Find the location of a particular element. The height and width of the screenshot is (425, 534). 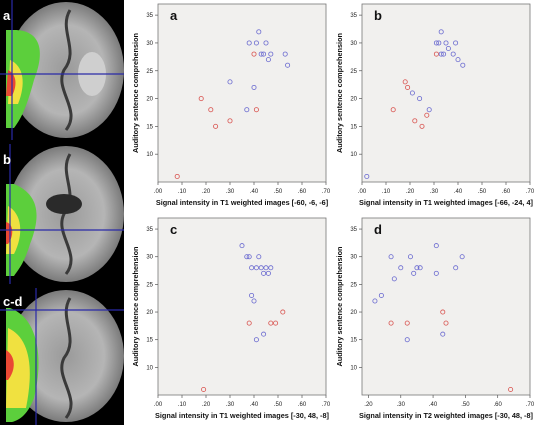

y-tick-label: 25 is located at coordinates (149, 285).